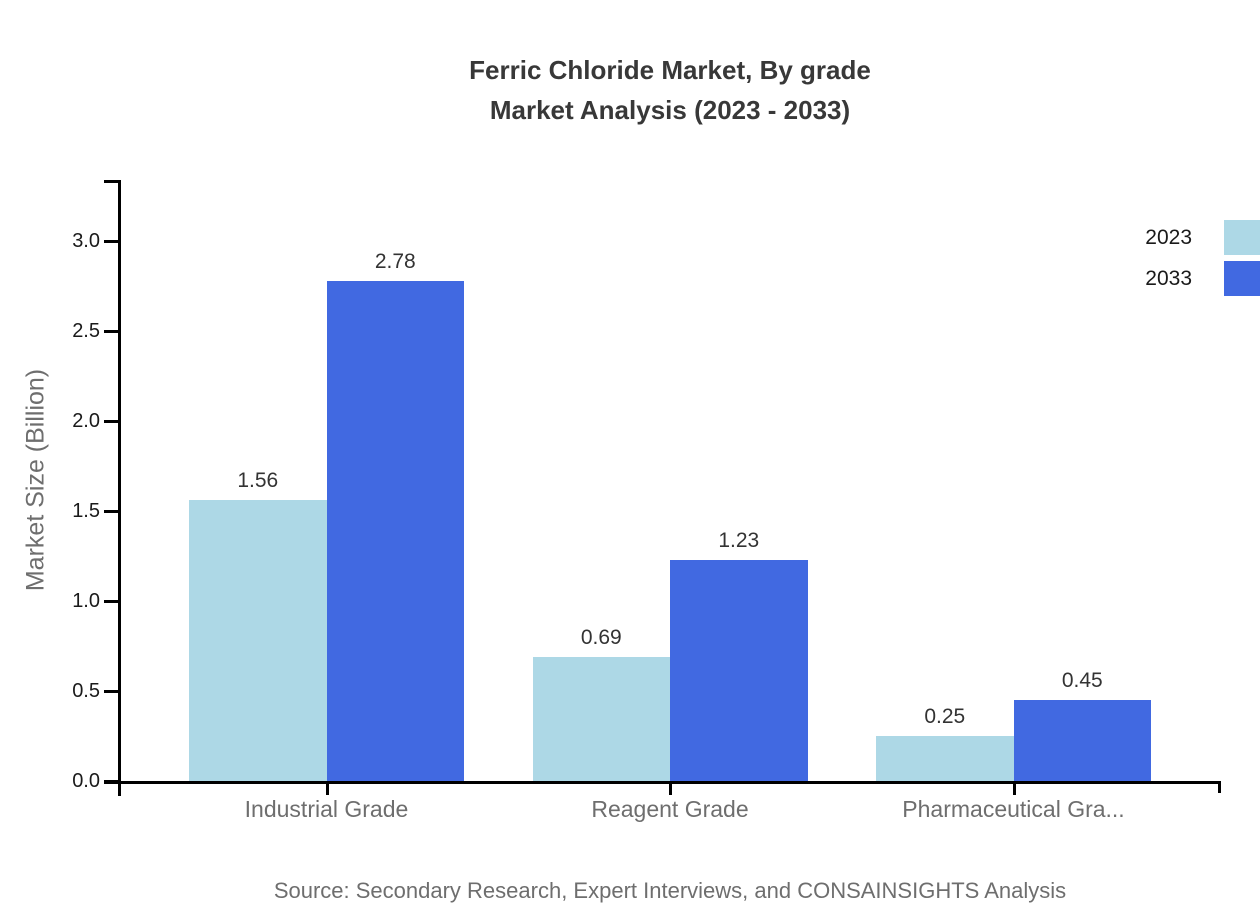 Image resolution: width=1260 pixels, height=920 pixels. I want to click on legend-label-2023: 2023, so click(1168, 237).